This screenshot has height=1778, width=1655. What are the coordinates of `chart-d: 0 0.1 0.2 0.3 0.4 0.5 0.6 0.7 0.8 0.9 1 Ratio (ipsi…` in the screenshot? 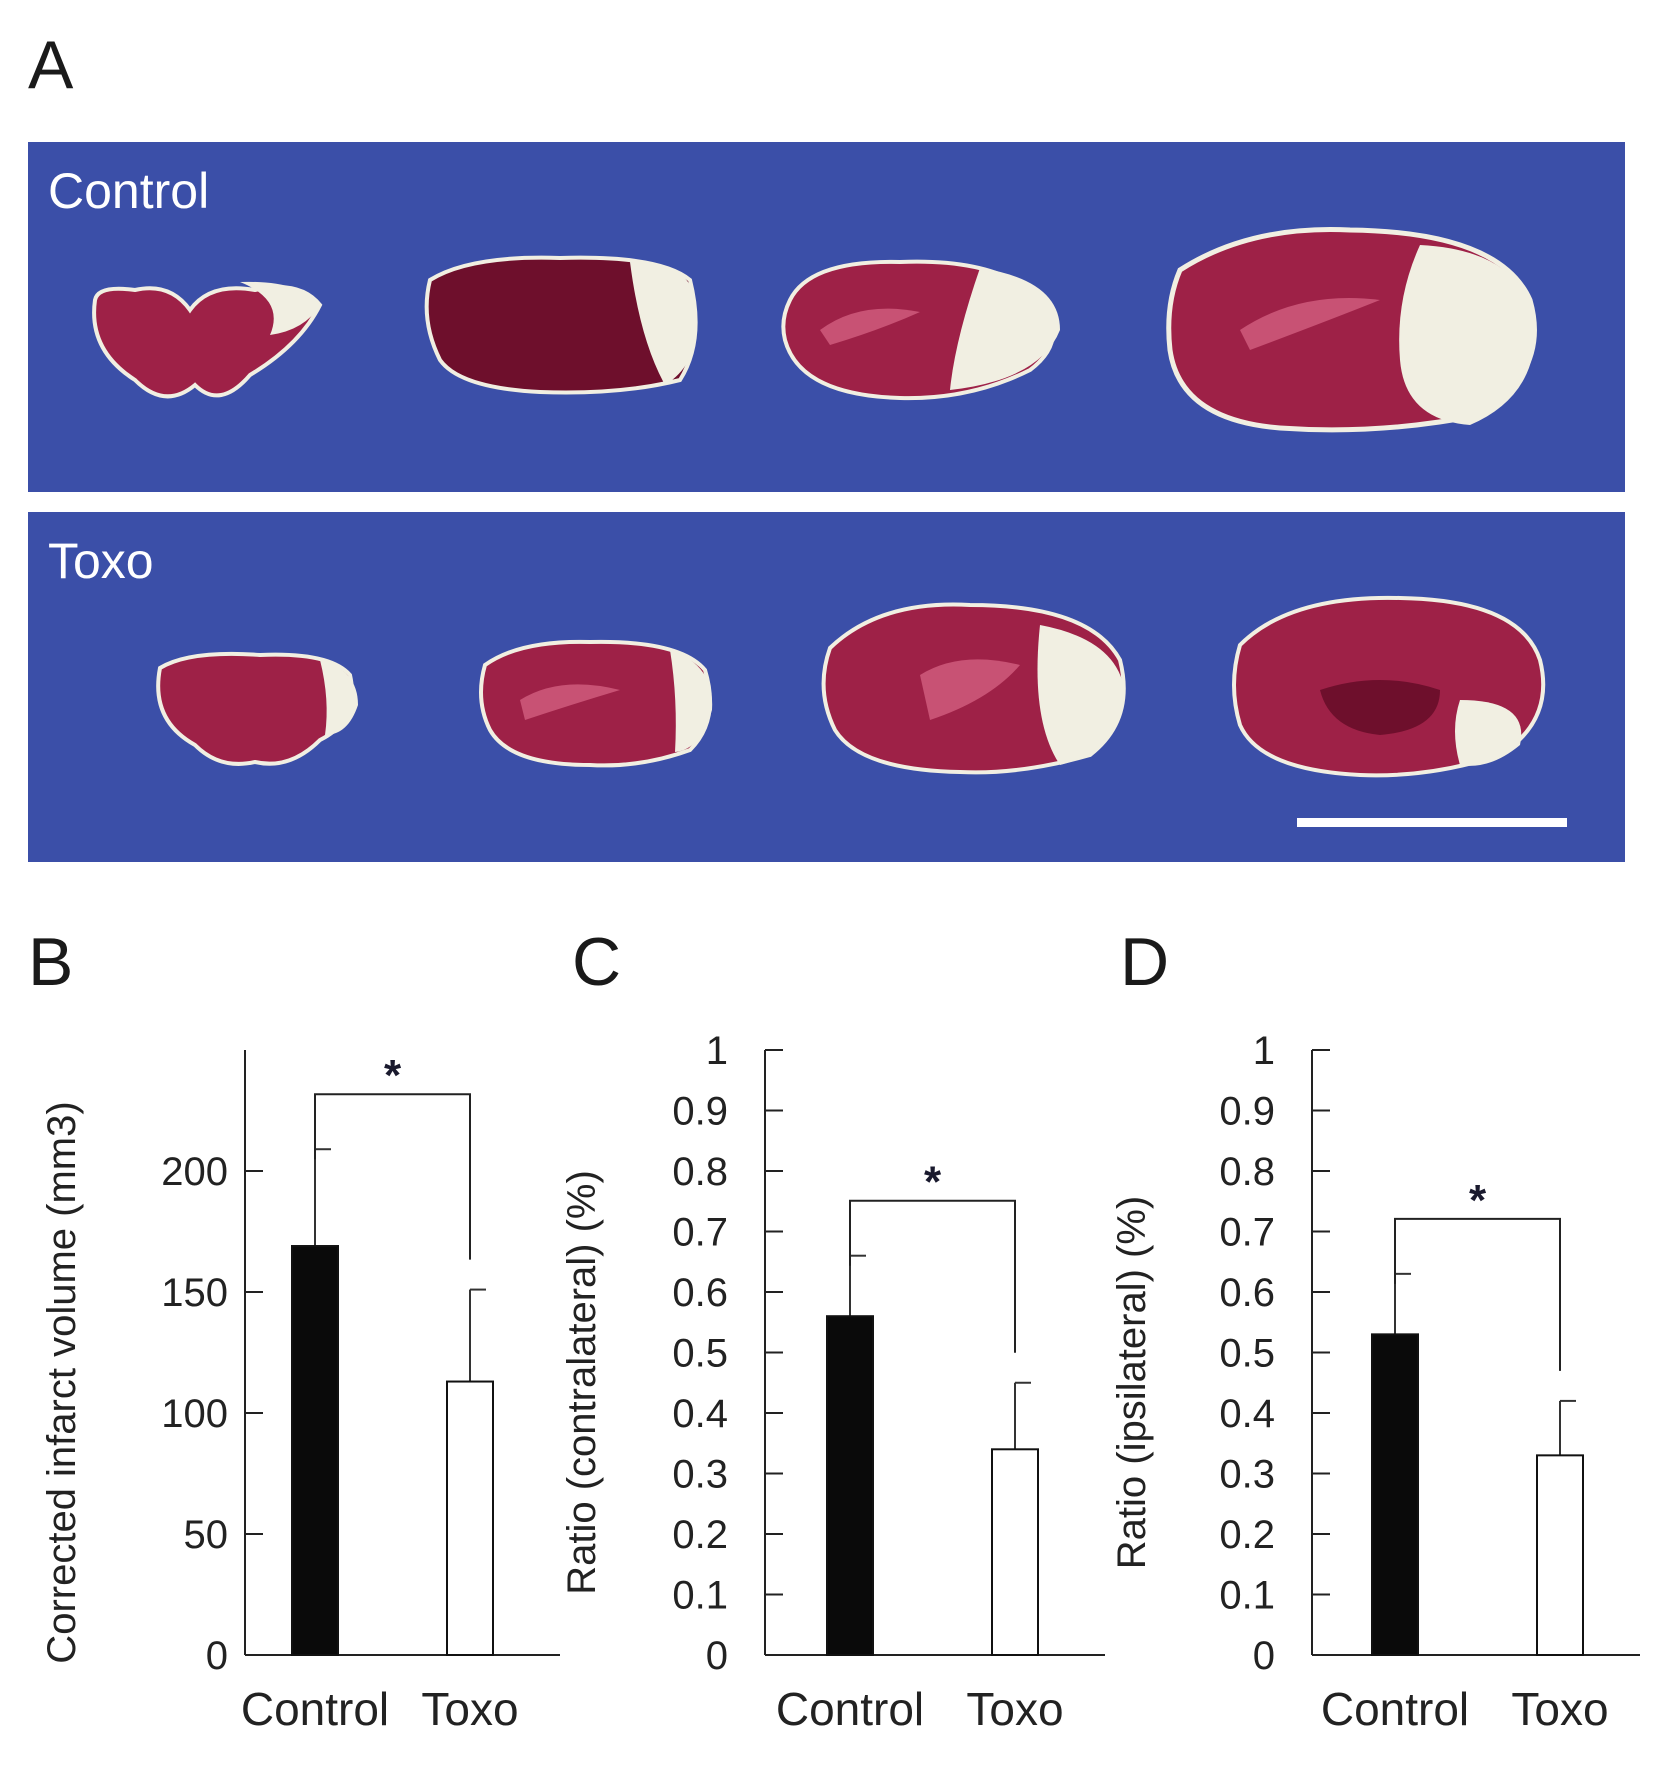 It's located at (1375, 1382).